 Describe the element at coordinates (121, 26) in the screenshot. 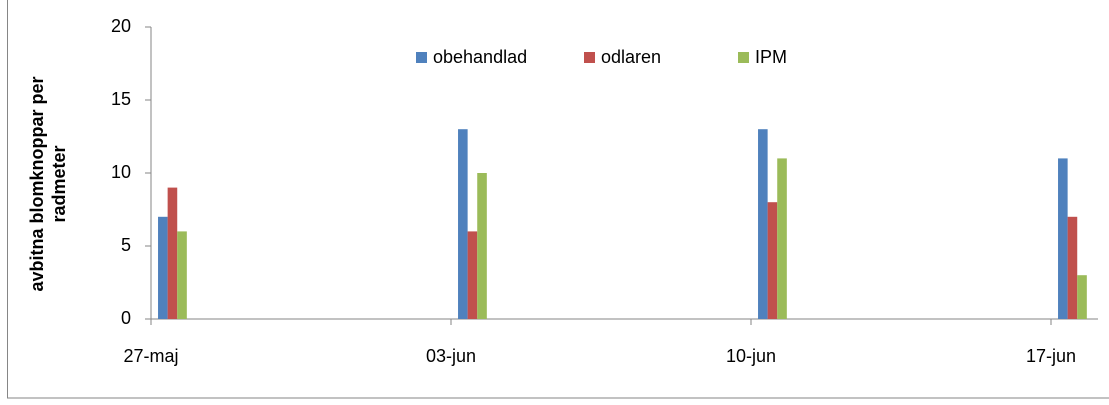

I see `y-tick-label: 20` at that location.